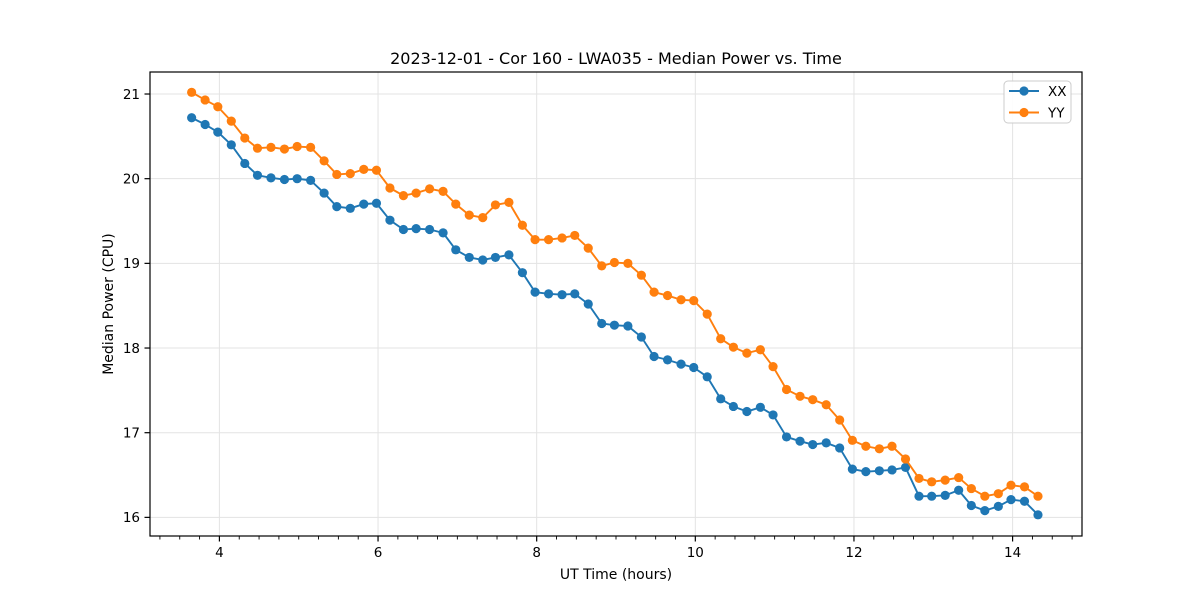  Describe the element at coordinates (1038, 92) in the screenshot. I see `legend-entry-XX: XX` at that location.